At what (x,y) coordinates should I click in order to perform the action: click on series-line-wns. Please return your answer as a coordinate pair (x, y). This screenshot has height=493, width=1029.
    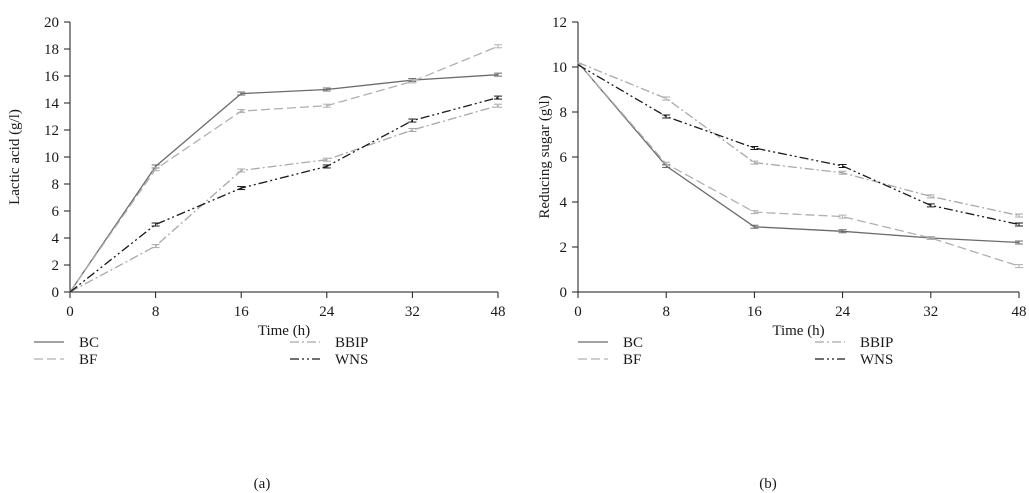
    Looking at the image, I should click on (798, 145).